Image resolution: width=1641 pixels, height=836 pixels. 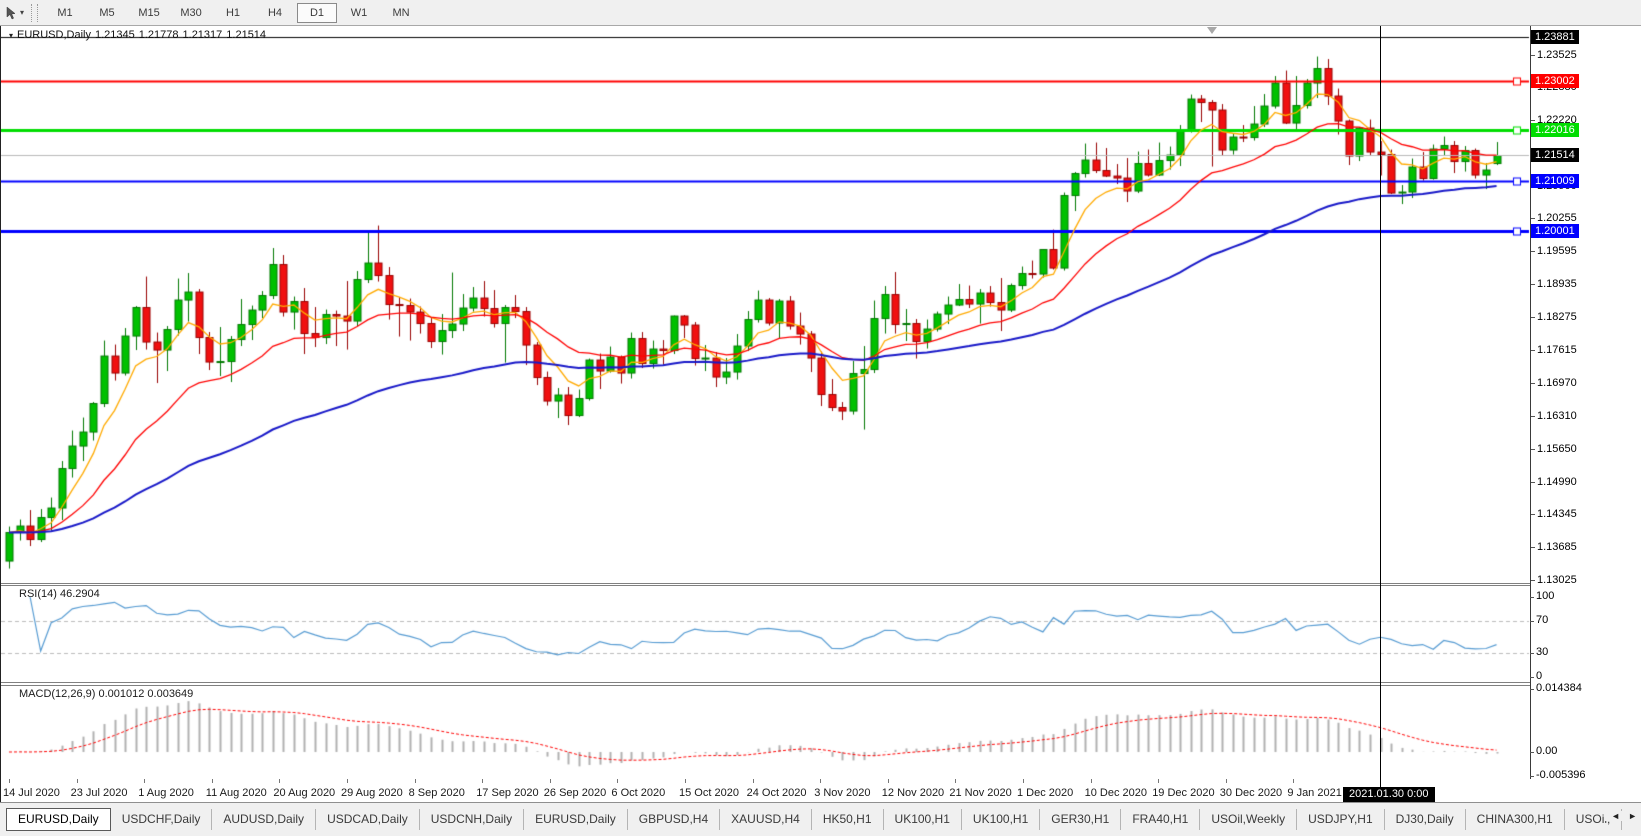 I want to click on tab-scroll-left-icon: ◄, so click(x=1616, y=816).